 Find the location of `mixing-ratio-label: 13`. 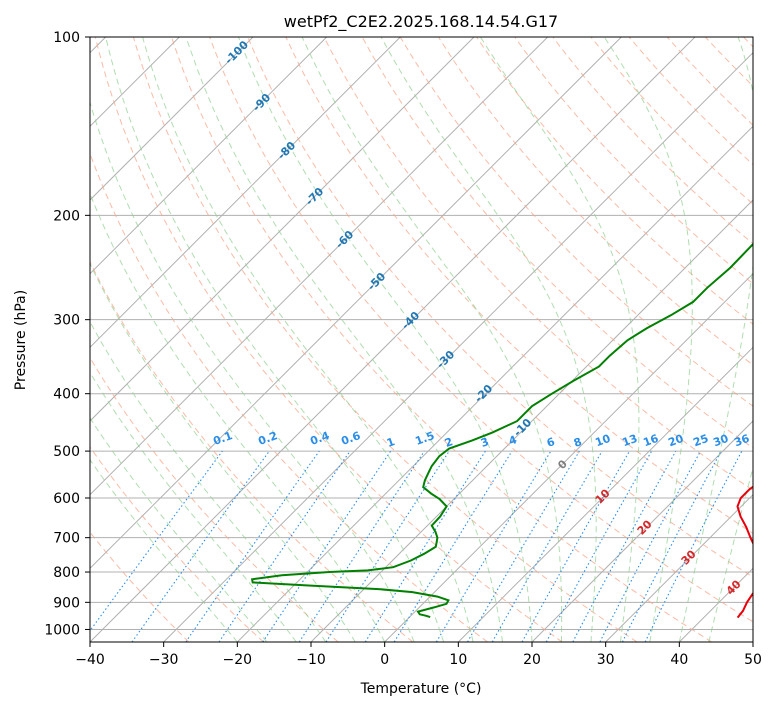

mixing-ratio-label: 13 is located at coordinates (629, 440).